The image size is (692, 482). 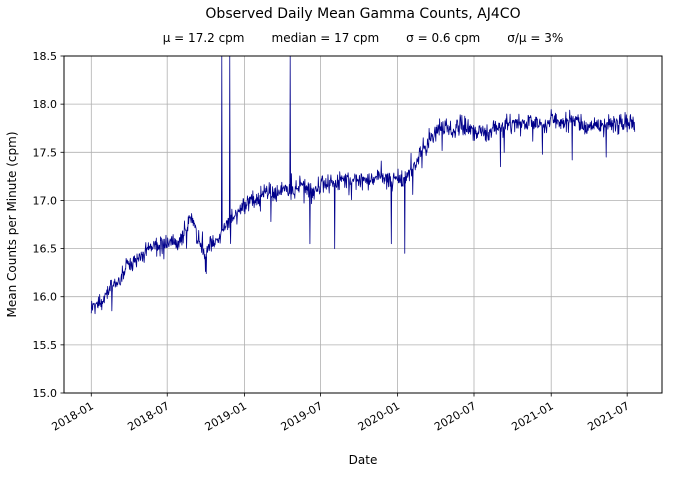 I want to click on x-tick-label: 2018-01, so click(x=72, y=416).